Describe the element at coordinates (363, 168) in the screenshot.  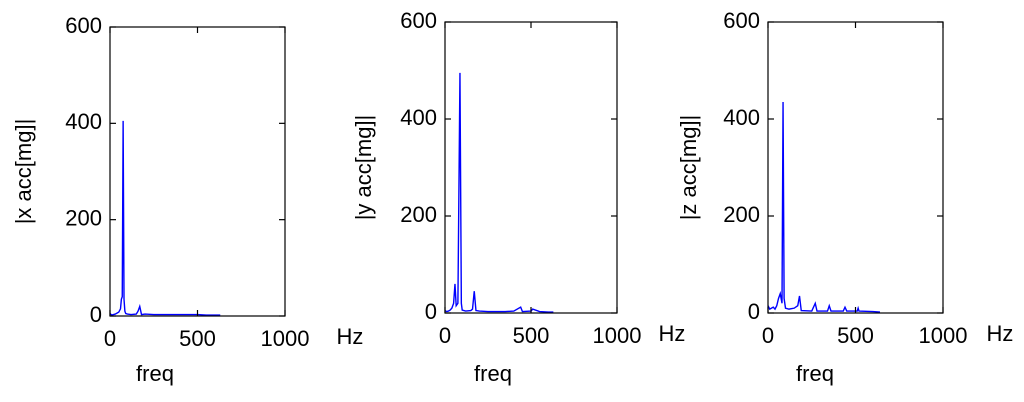
I see `y-axis-label: |y acc[mg]|` at that location.